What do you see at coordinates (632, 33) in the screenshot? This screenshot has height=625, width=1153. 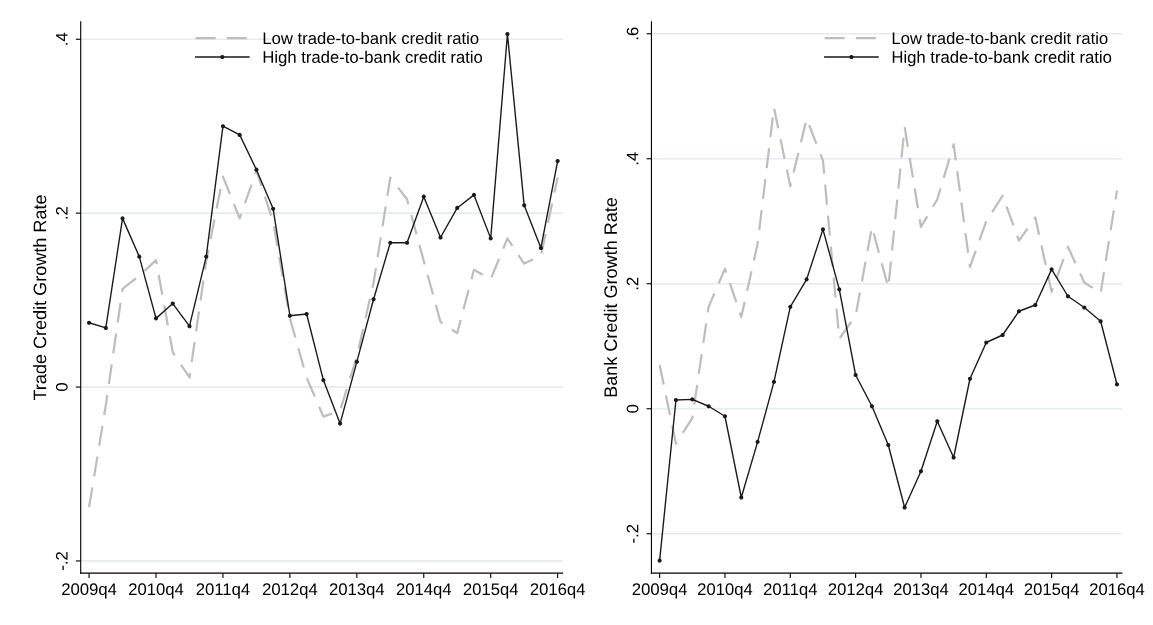 I see `y-tick-label: .6` at bounding box center [632, 33].